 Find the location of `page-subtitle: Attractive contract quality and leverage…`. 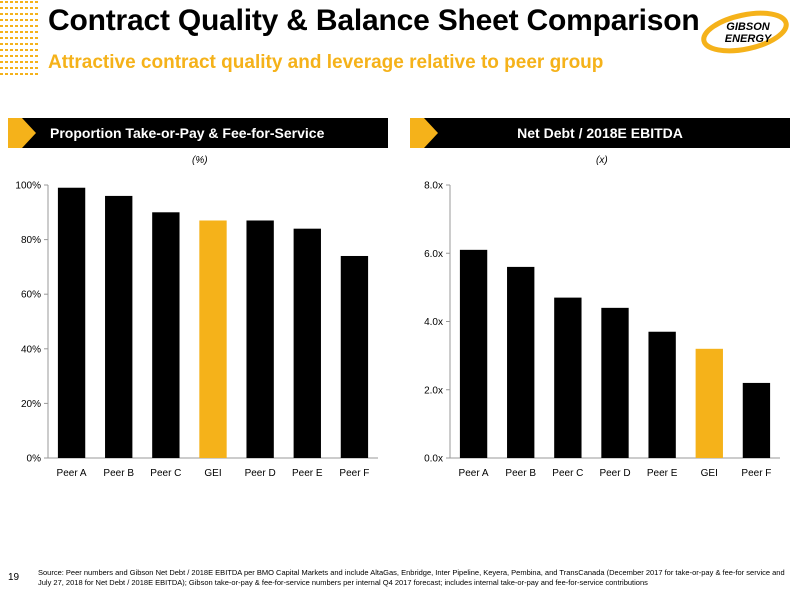

page-subtitle: Attractive contract quality and leverage… is located at coordinates (326, 62).